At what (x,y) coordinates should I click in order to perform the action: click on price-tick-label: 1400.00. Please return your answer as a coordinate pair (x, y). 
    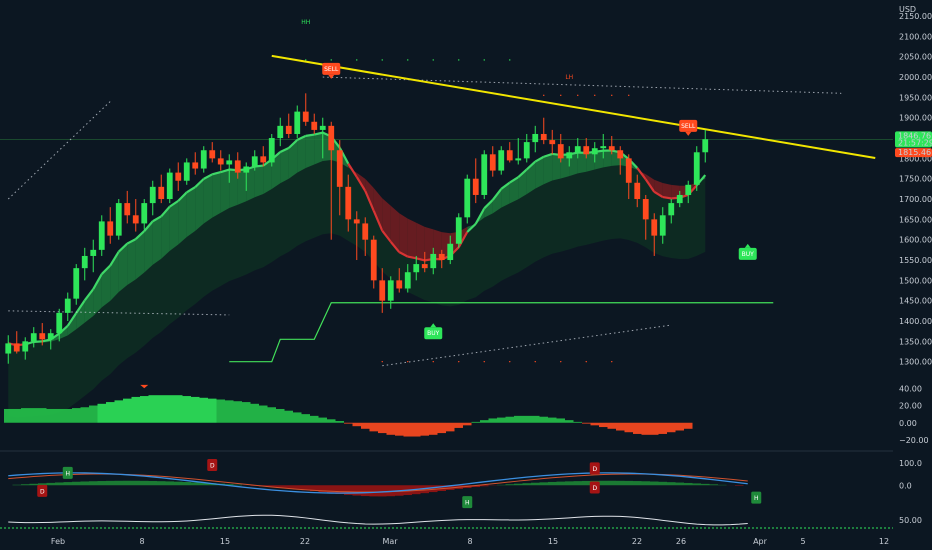
    Looking at the image, I should click on (915, 321).